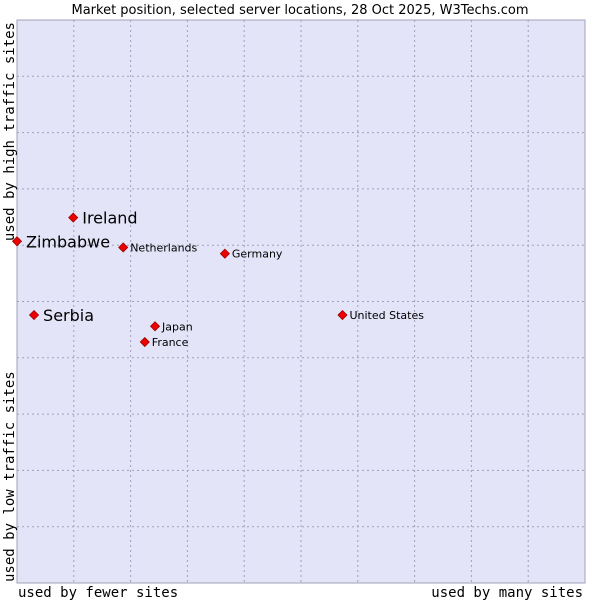  Describe the element at coordinates (68, 241) in the screenshot. I see `point-label-zimbabwe: Zimbabwe` at that location.